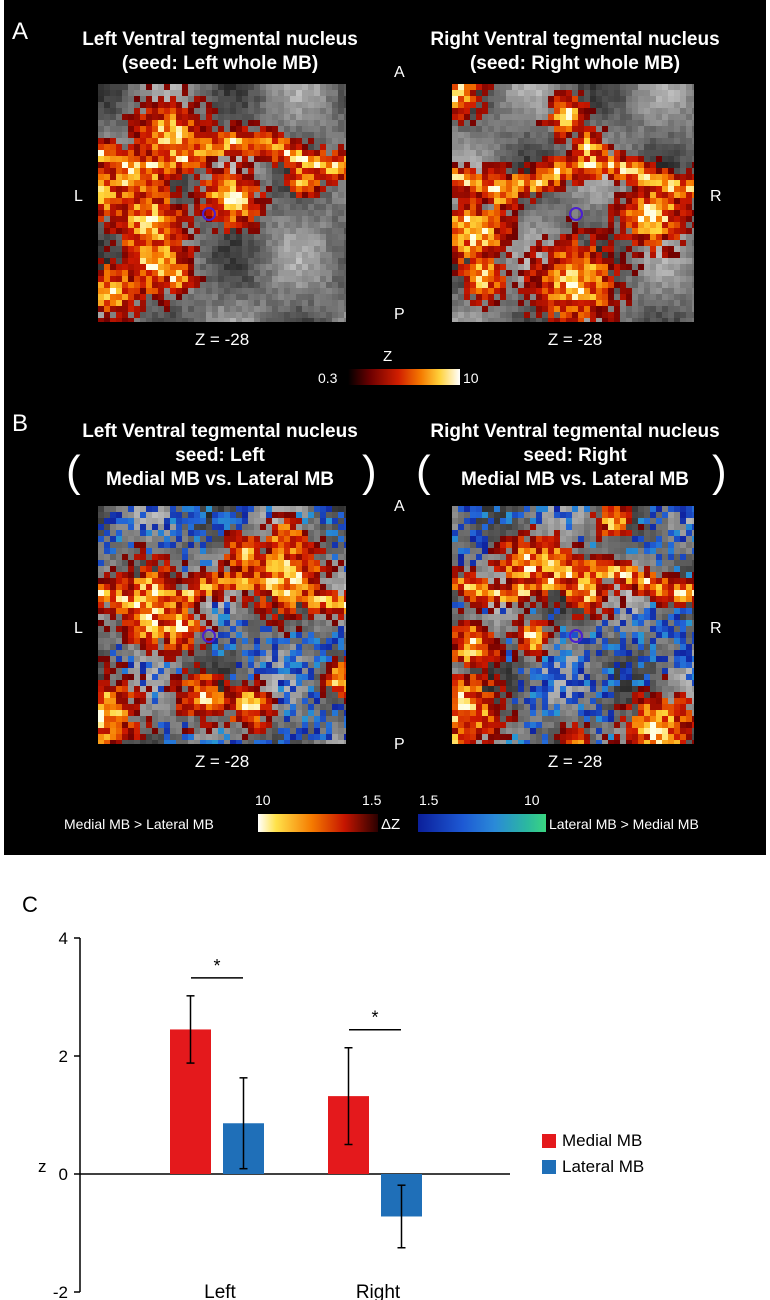 Image resolution: width=770 pixels, height=1300 pixels. I want to click on panel-a-anterior-label: A, so click(399, 72).